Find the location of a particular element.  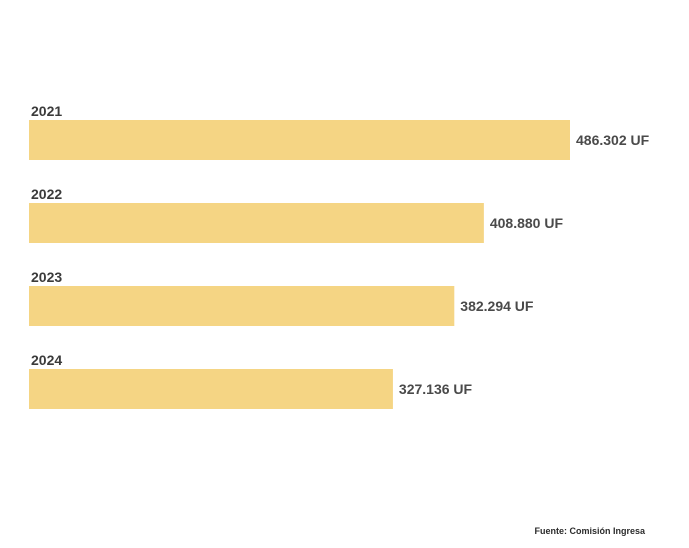

value-label: 327.136 UF is located at coordinates (436, 389).